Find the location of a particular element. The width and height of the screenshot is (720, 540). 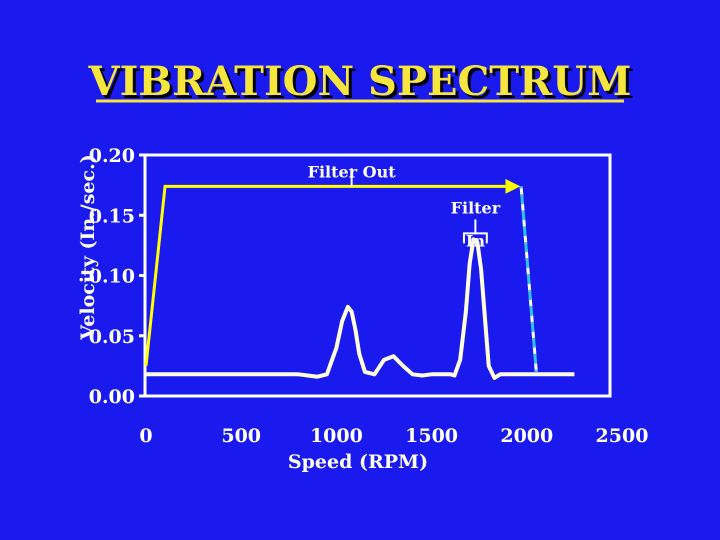

y-tick-label: 0.10 is located at coordinates (112, 277).